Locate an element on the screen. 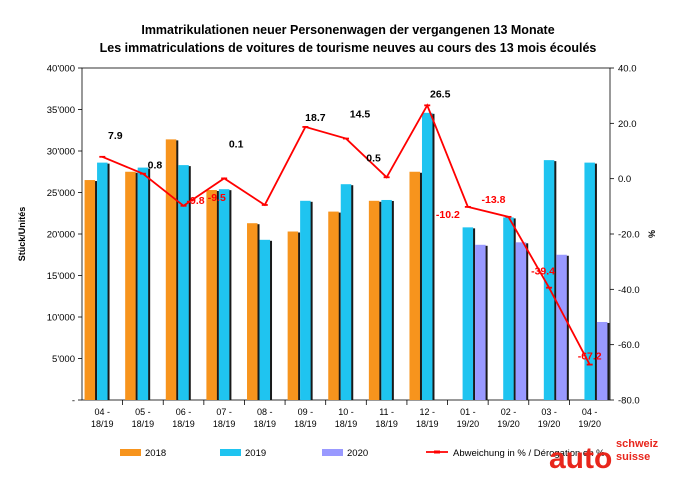 The width and height of the screenshot is (696, 491). legend-swatch-2019 is located at coordinates (230, 452).